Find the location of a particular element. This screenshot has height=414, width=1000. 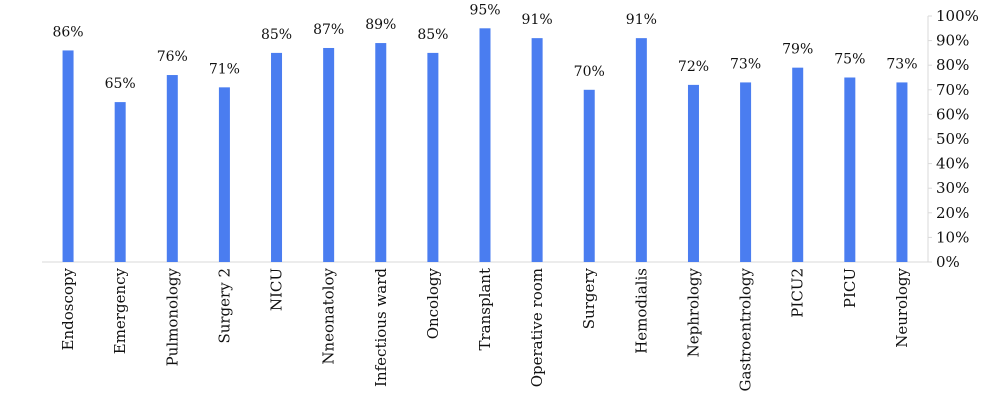

y-tick-label: 50% is located at coordinates (952, 139).